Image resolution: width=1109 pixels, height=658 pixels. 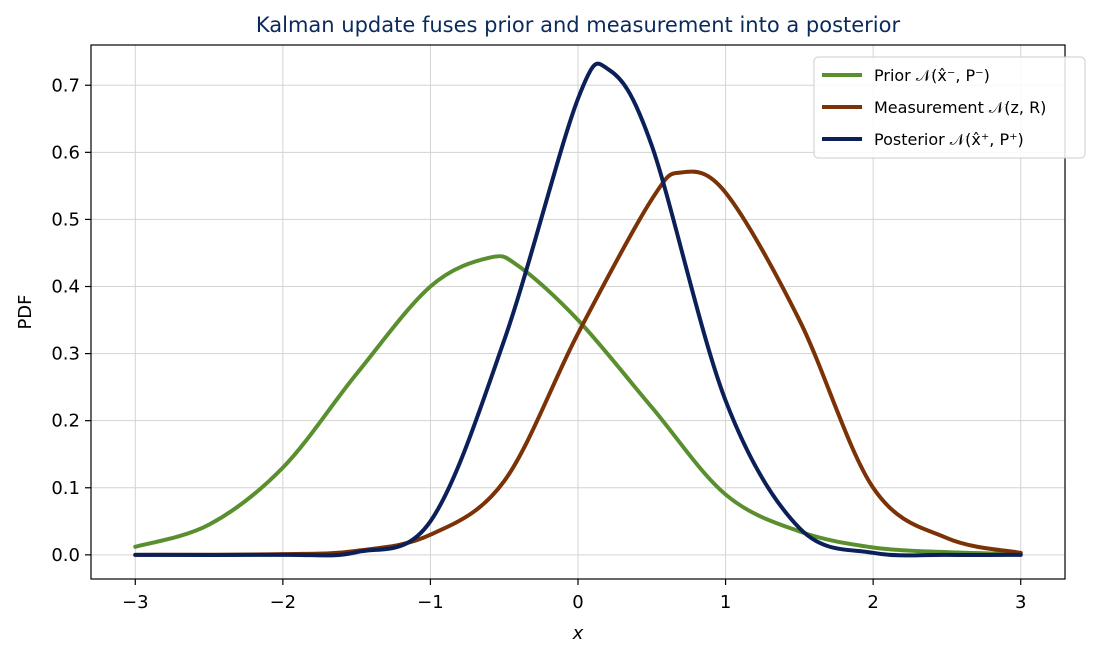 What do you see at coordinates (135, 602) in the screenshot?
I see `x-tick-label: −3` at bounding box center [135, 602].